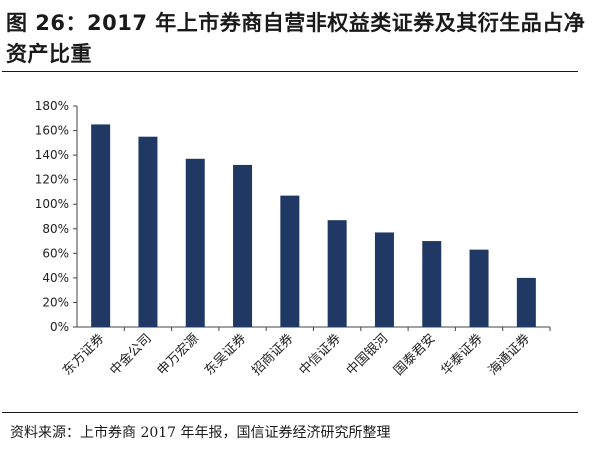 This screenshot has height=456, width=602. Describe the element at coordinates (462, 355) in the screenshot. I see `x-tick-label: 华泰证券` at that location.